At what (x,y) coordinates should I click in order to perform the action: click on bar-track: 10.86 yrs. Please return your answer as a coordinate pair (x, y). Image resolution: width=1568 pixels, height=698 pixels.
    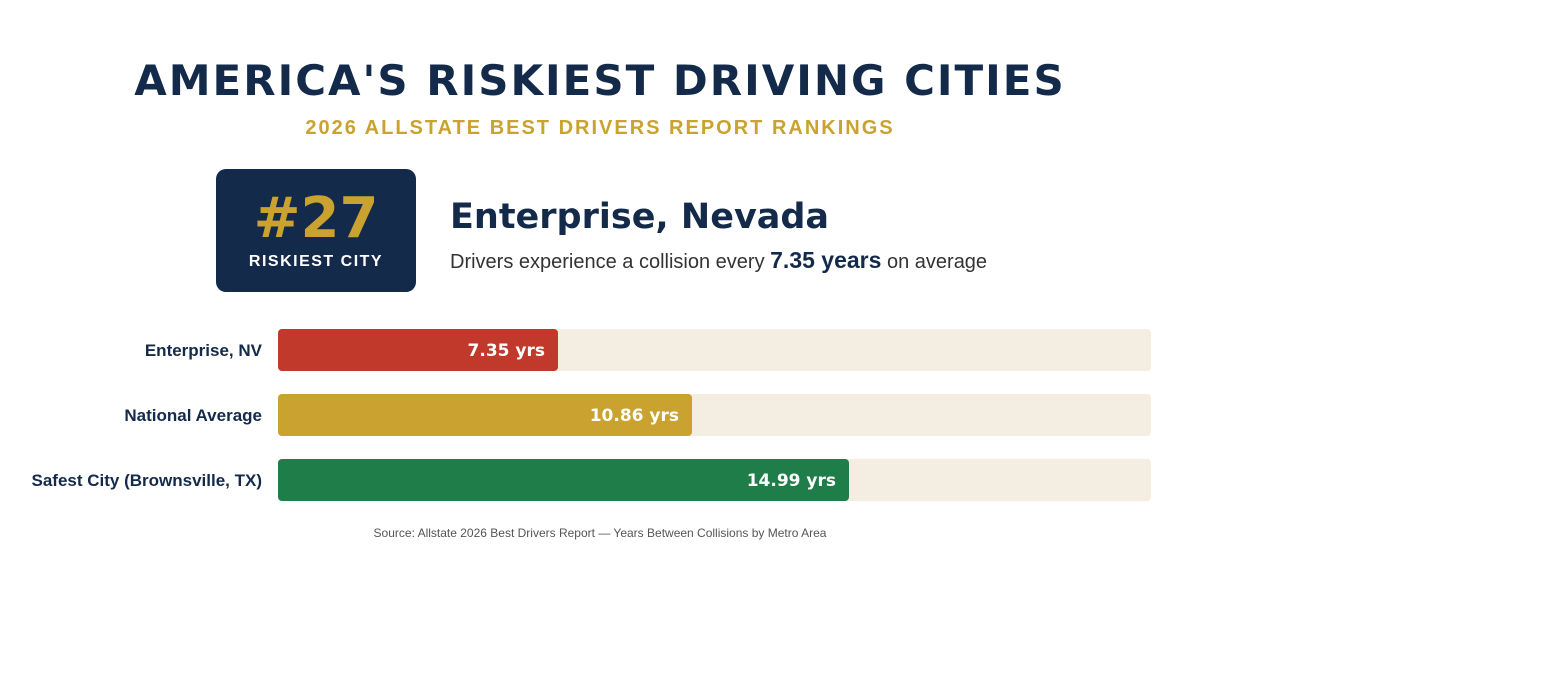
    Looking at the image, I should click on (714, 415).